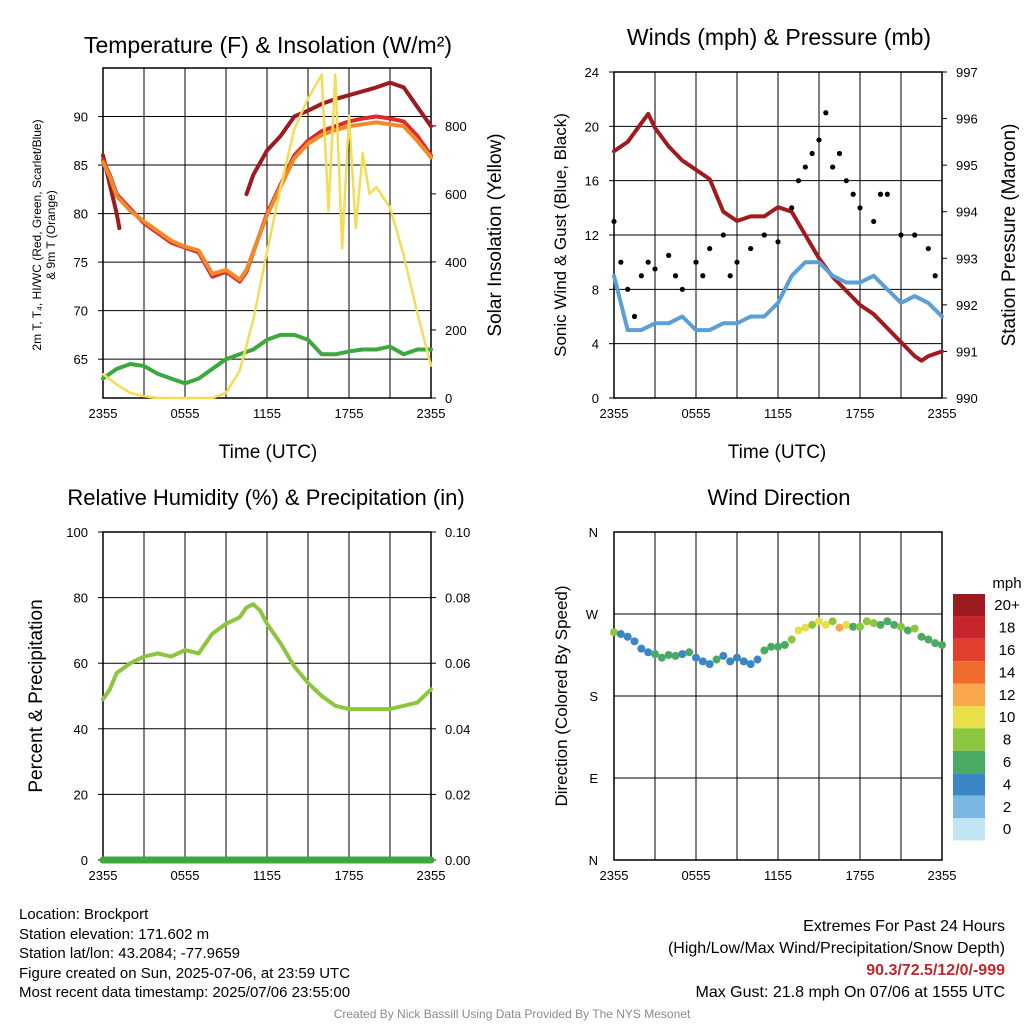 The image size is (1024, 1024). I want to click on colorbar-label: 8, so click(1007, 740).